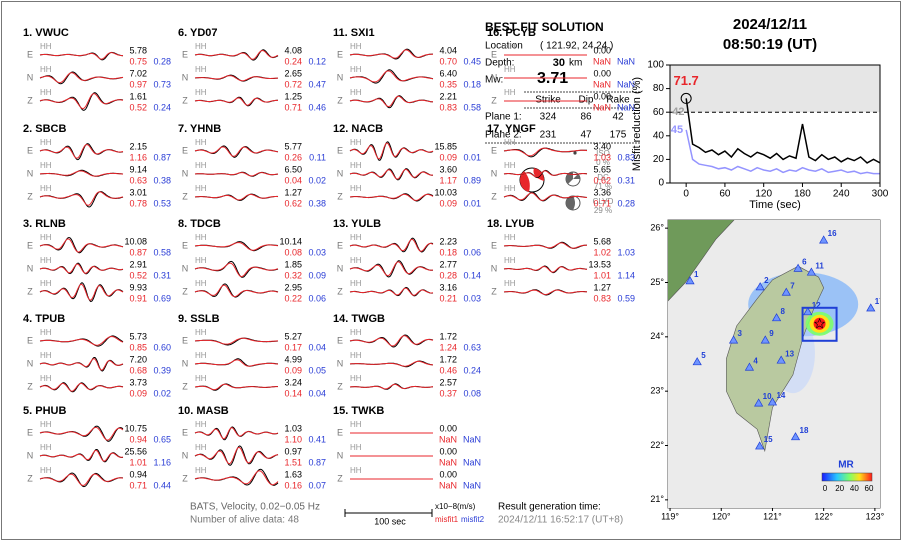 The image size is (902, 541). I want to click on amplitude: 9.93, so click(138, 287).